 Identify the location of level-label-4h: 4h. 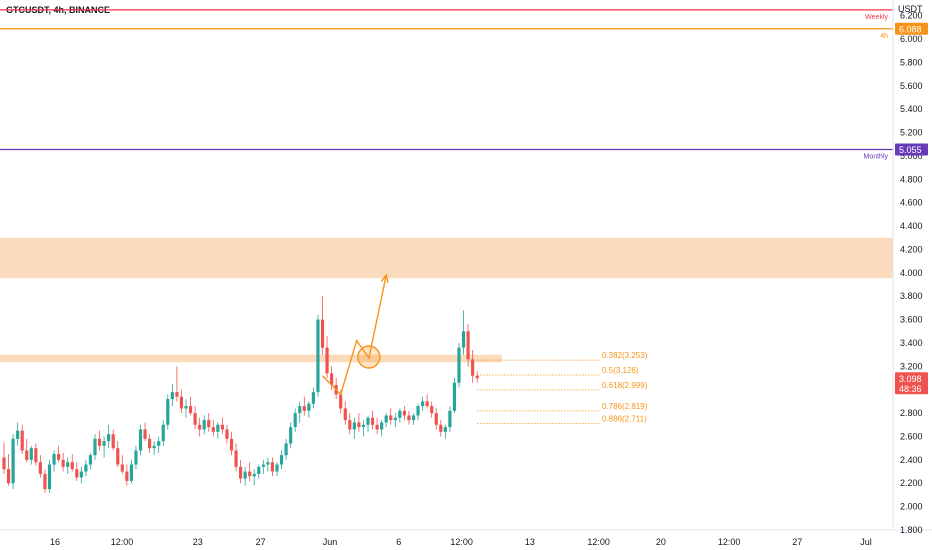
(884, 36).